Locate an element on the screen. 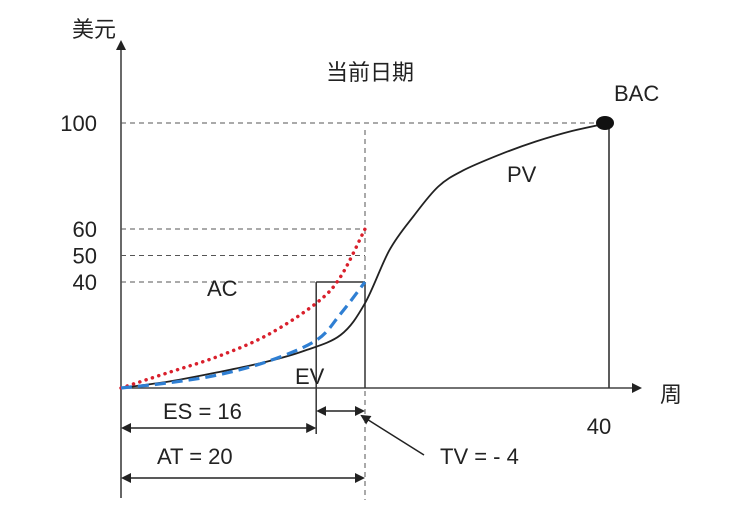  x-tick-40: 40 is located at coordinates (599, 426).